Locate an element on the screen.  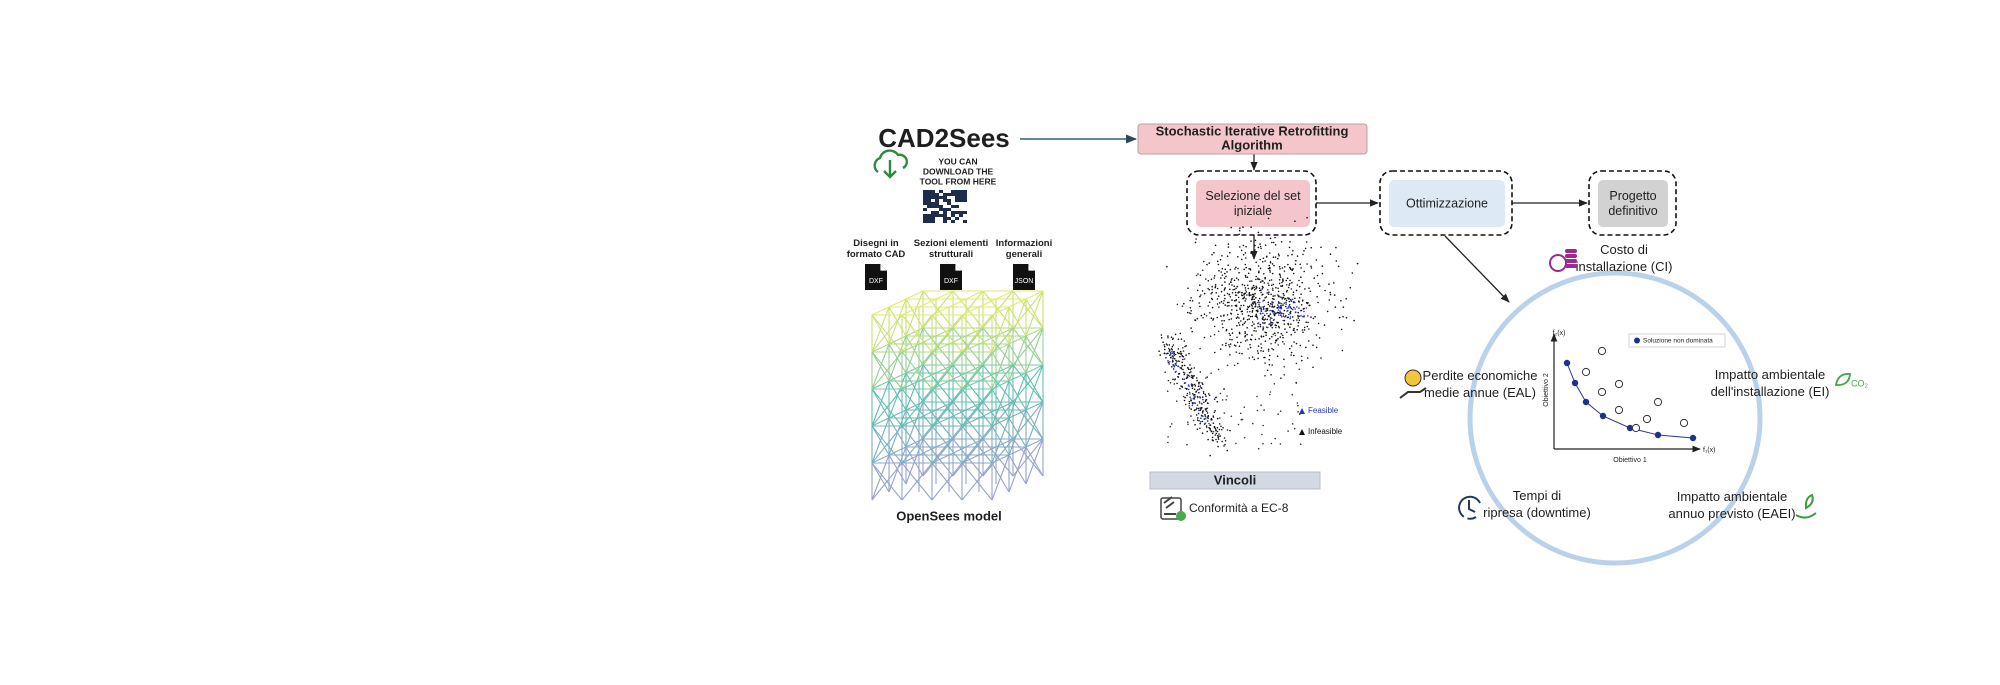
model-label: OpenSees model is located at coordinates (948, 515).